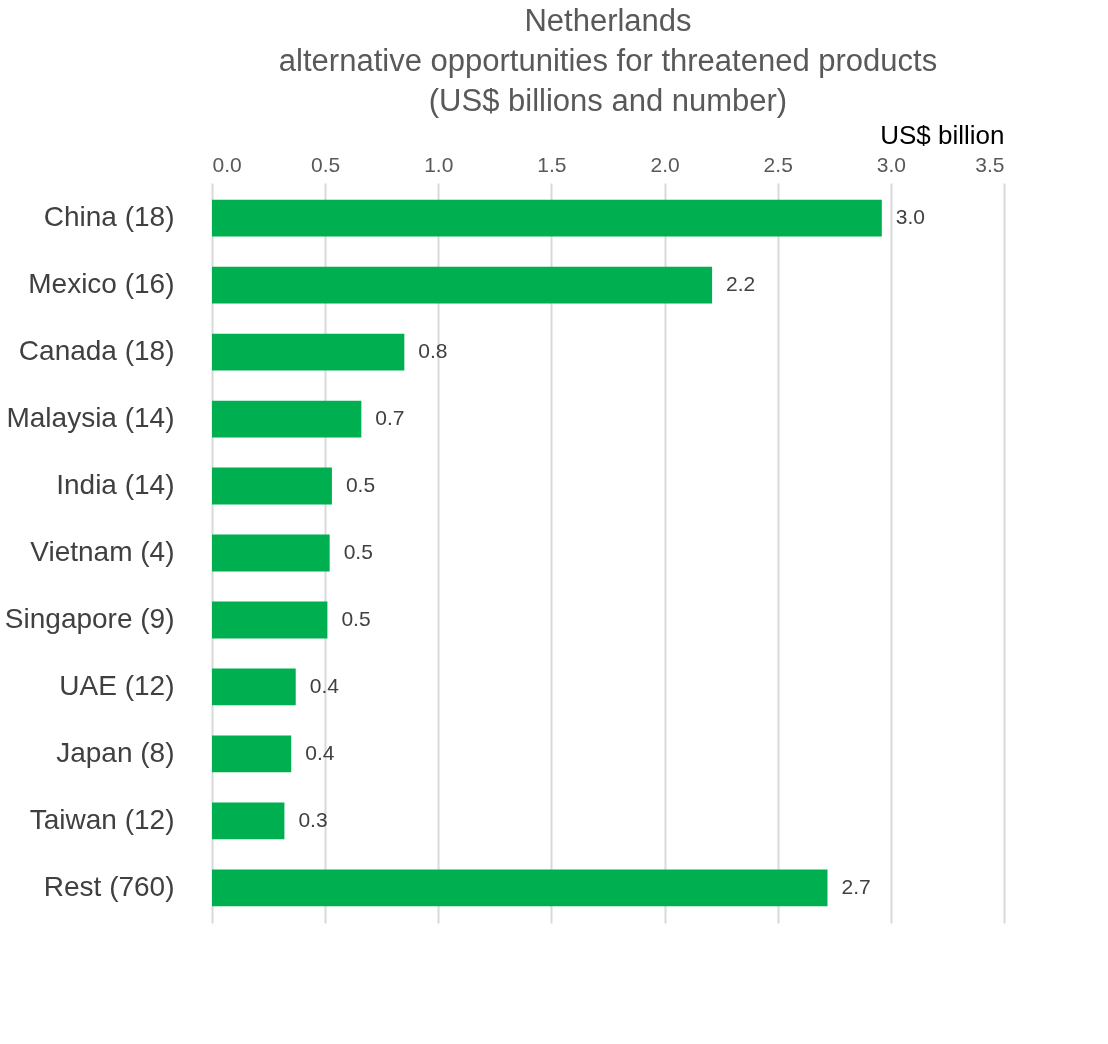 This screenshot has height=1044, width=1108. What do you see at coordinates (109, 886) in the screenshot?
I see `y-tick-label: Rest (760)` at bounding box center [109, 886].